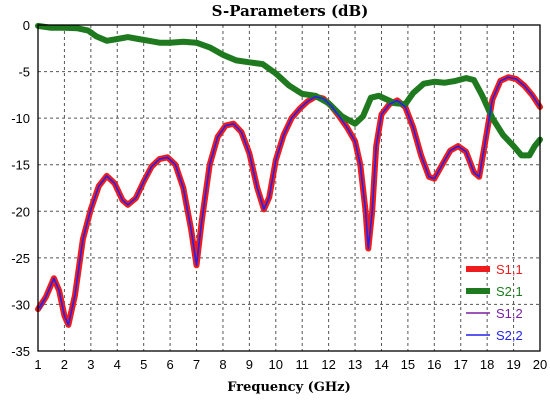 The height and width of the screenshot is (400, 550). Describe the element at coordinates (288, 387) in the screenshot. I see `x-axis-label: Frequency (GHz)` at that location.